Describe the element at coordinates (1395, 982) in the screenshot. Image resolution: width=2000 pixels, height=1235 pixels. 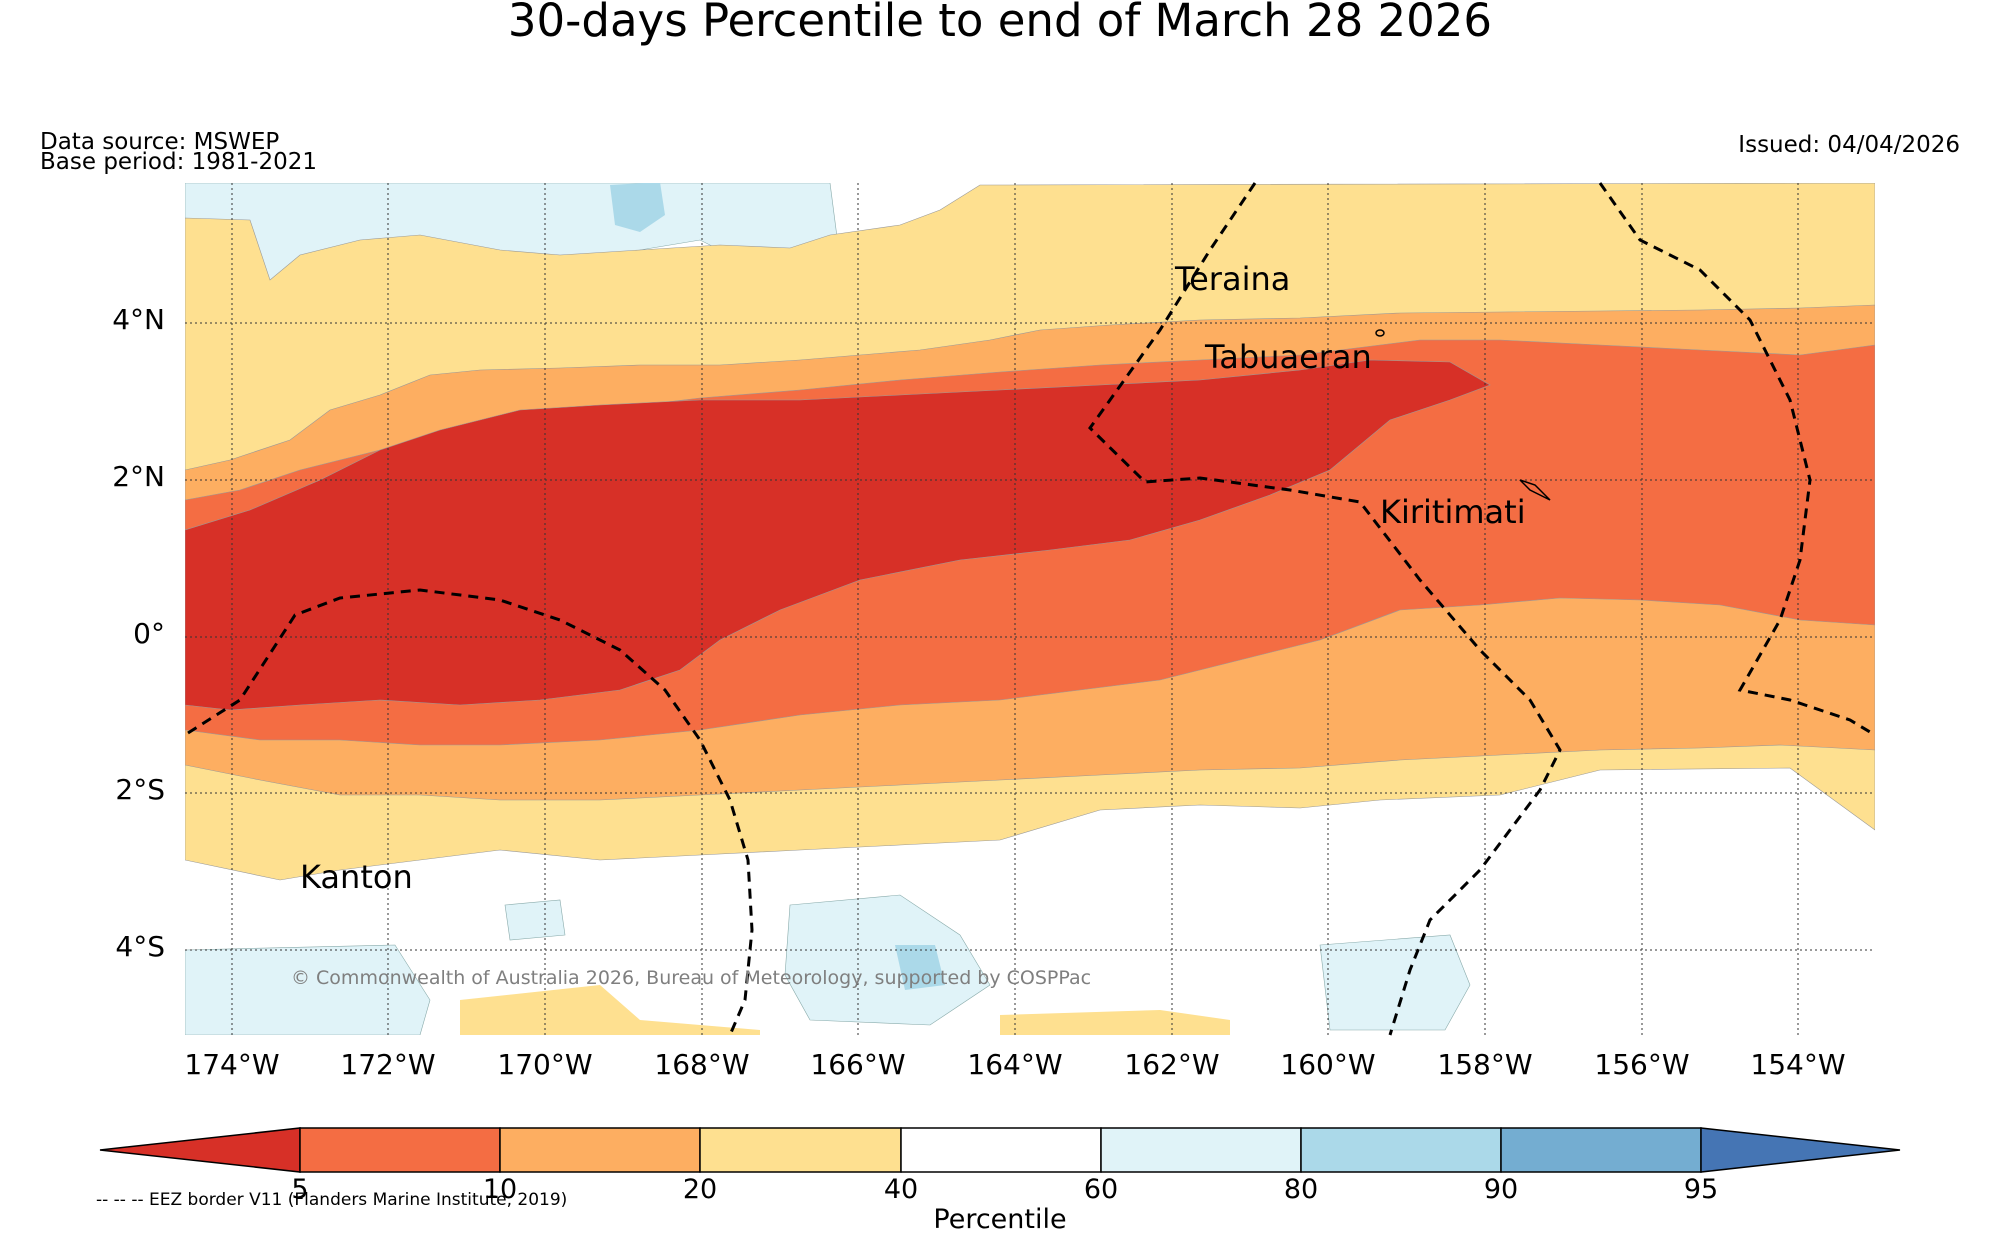
I see `band-60-80-south-c` at that location.